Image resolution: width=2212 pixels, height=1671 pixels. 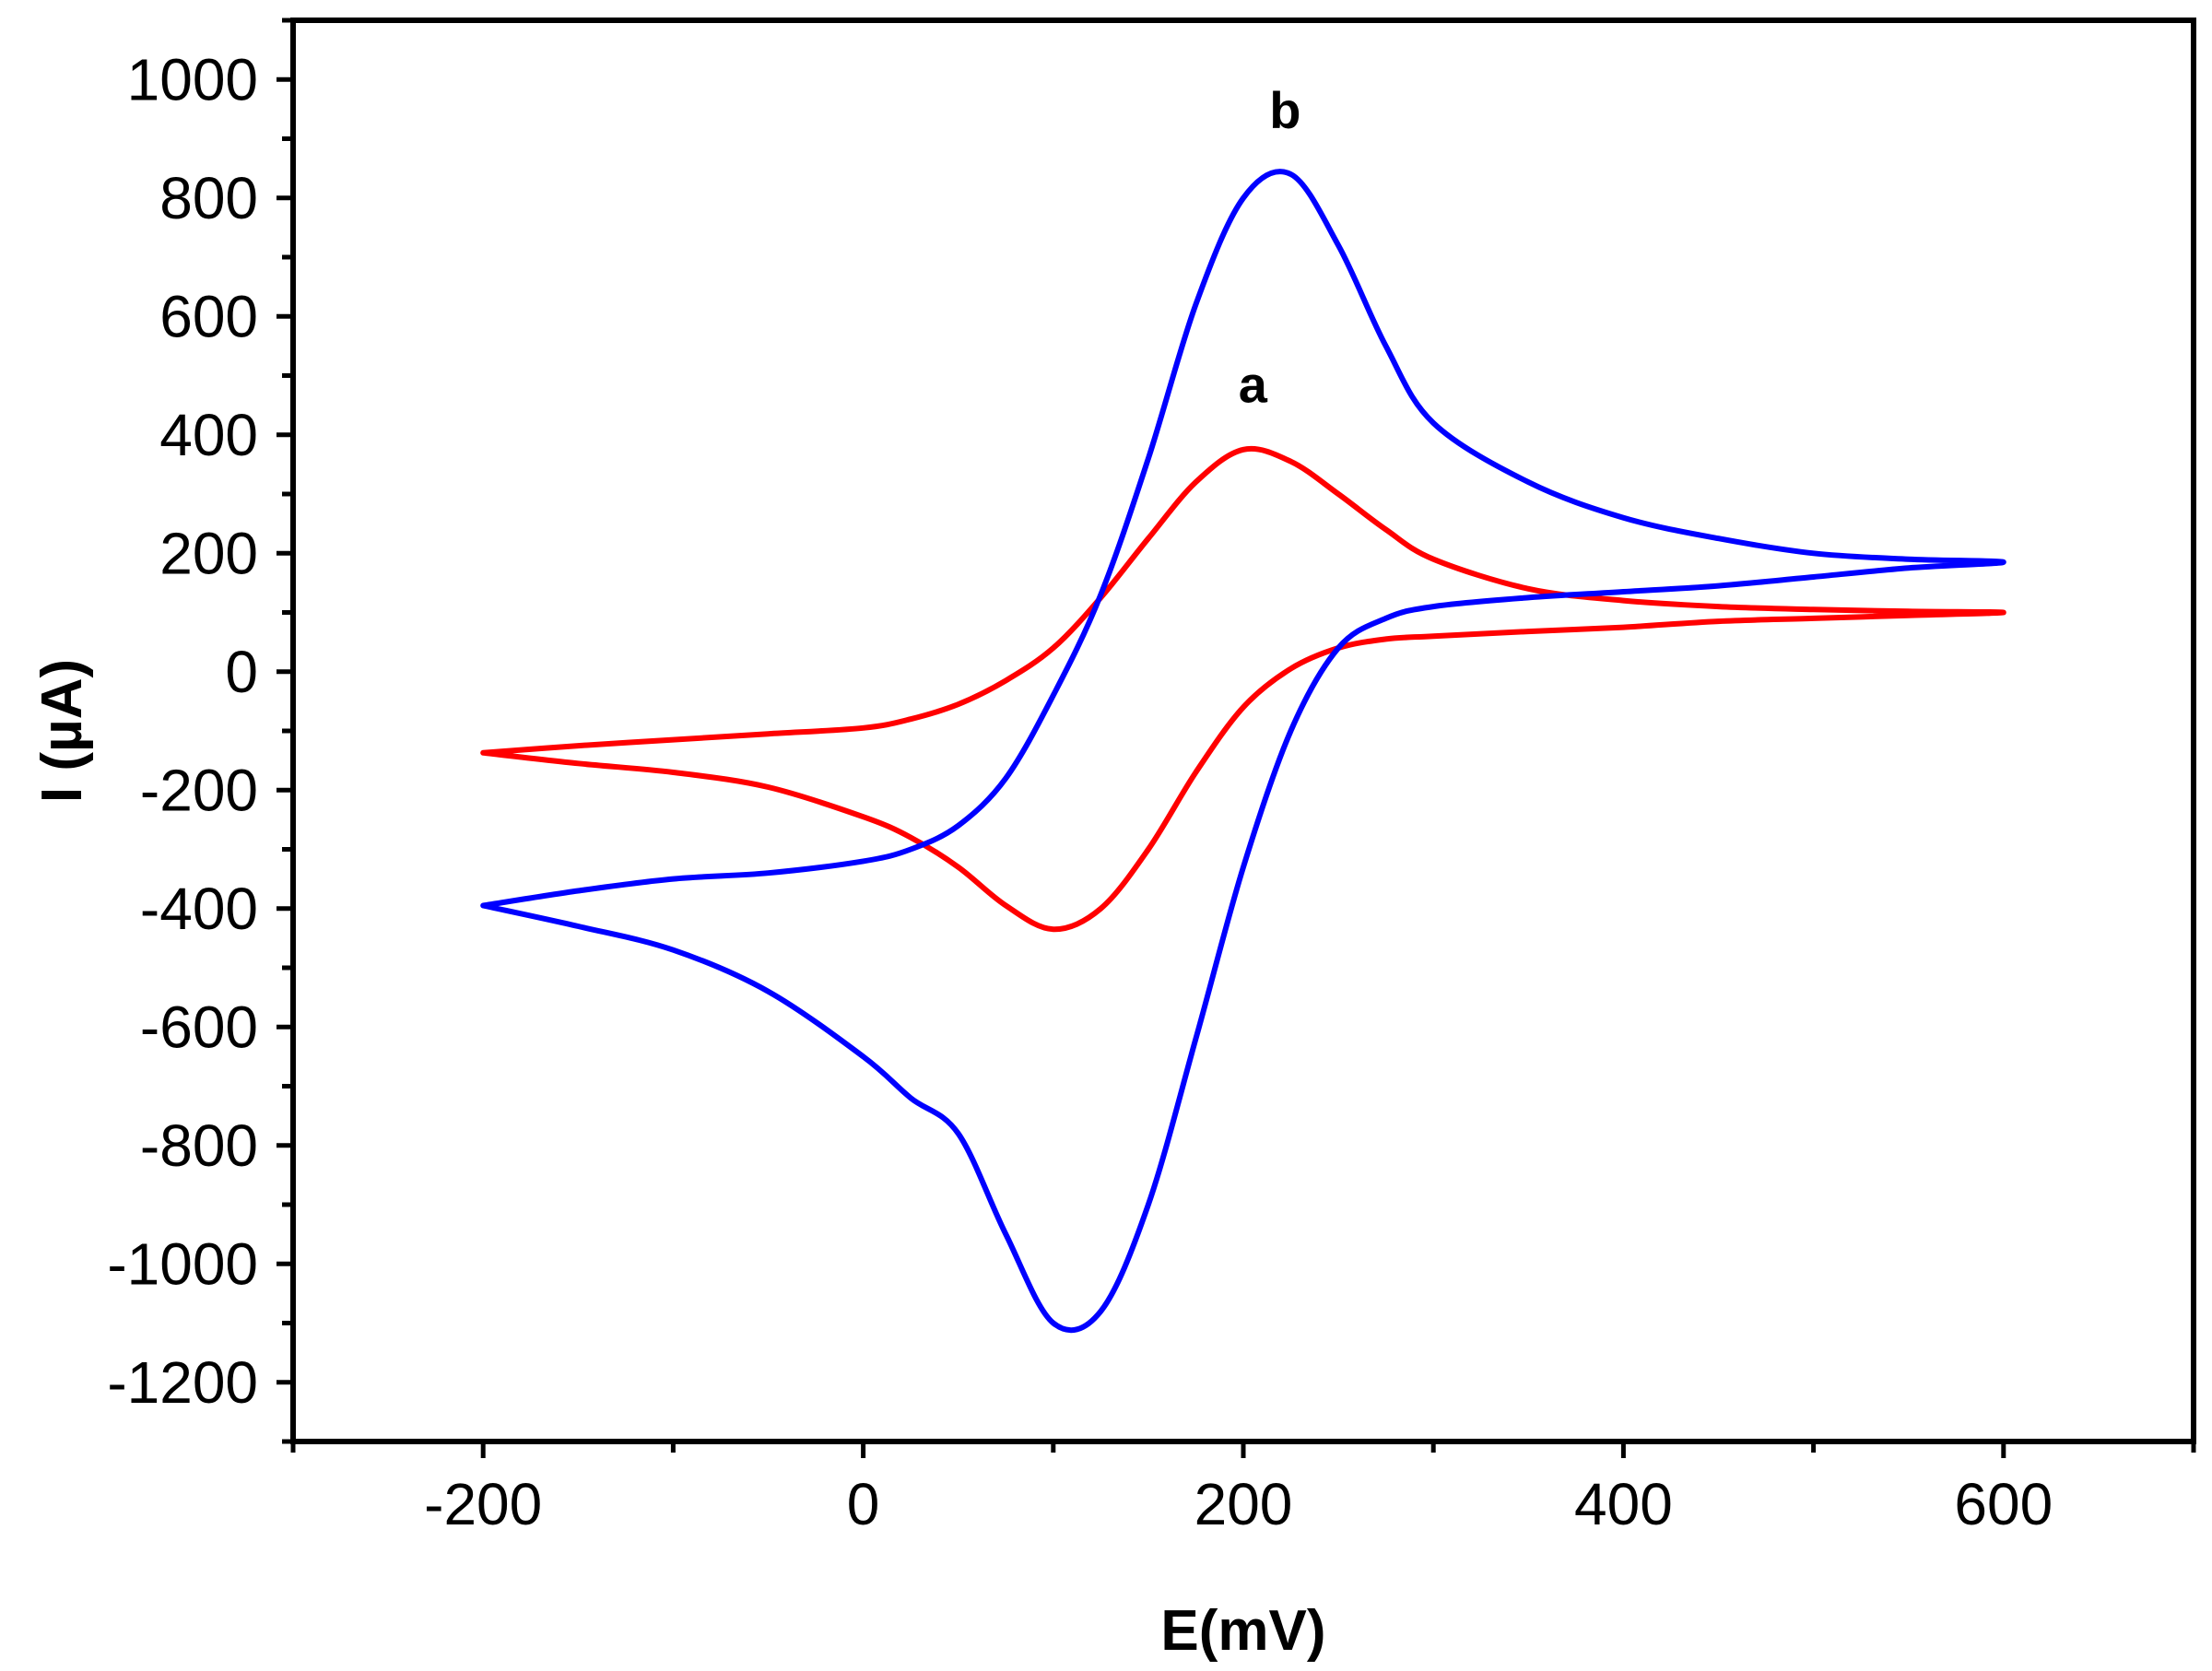 What do you see at coordinates (199, 790) in the screenshot?
I see `y-tick-label: -200` at bounding box center [199, 790].